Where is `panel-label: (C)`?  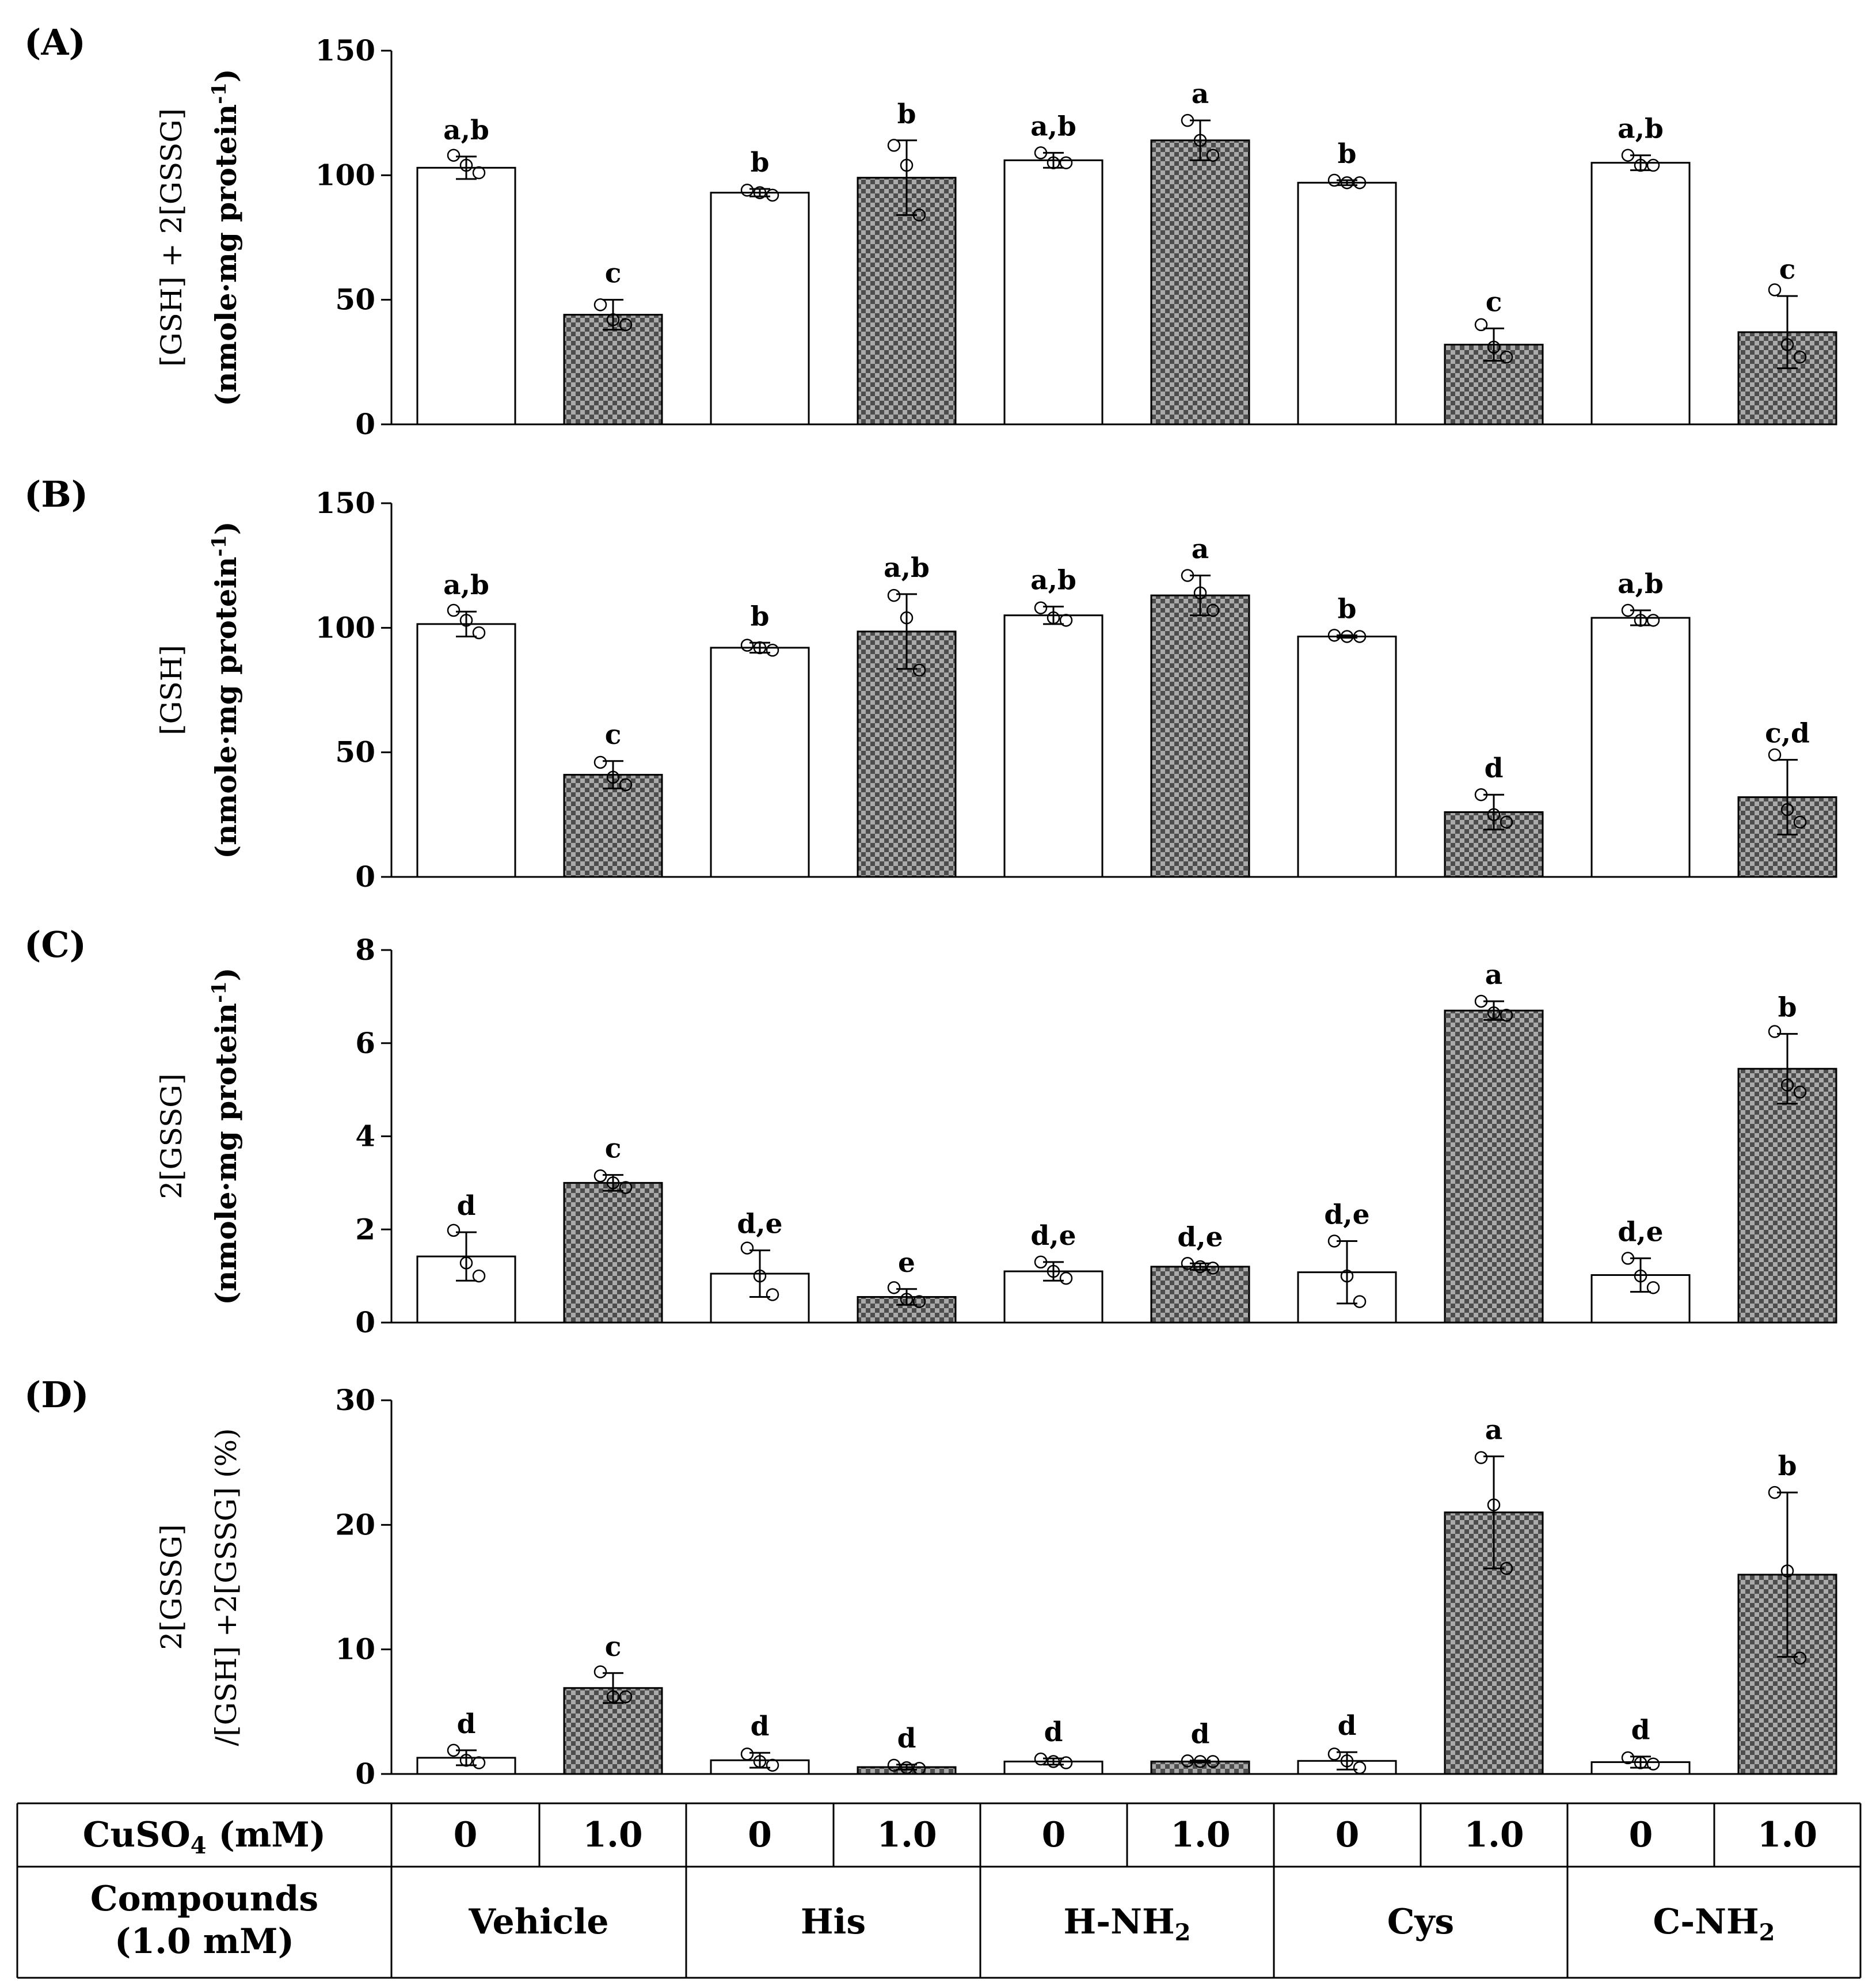 panel-label: (C) is located at coordinates (55, 945).